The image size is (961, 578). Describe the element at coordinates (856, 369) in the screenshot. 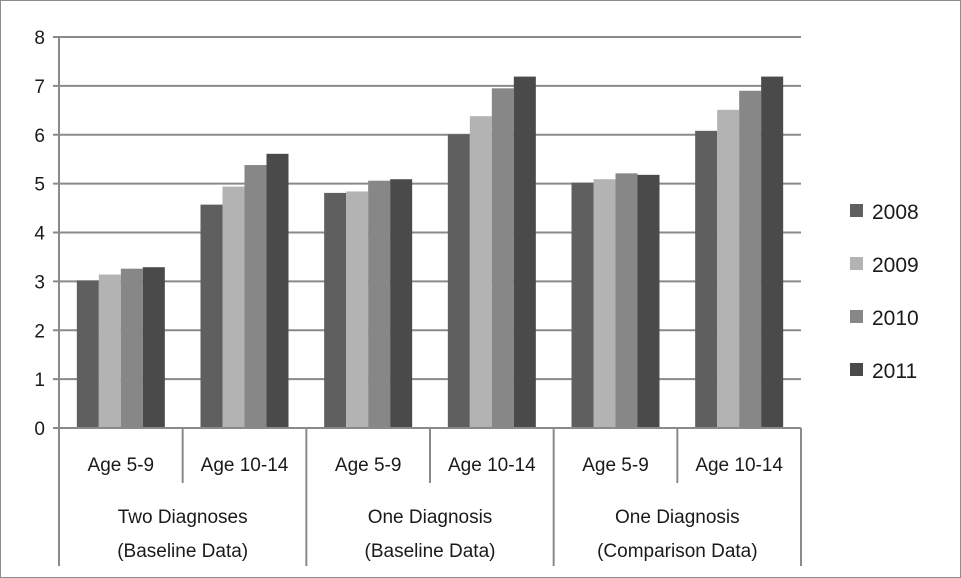

I see `legend-swatch-2011` at that location.